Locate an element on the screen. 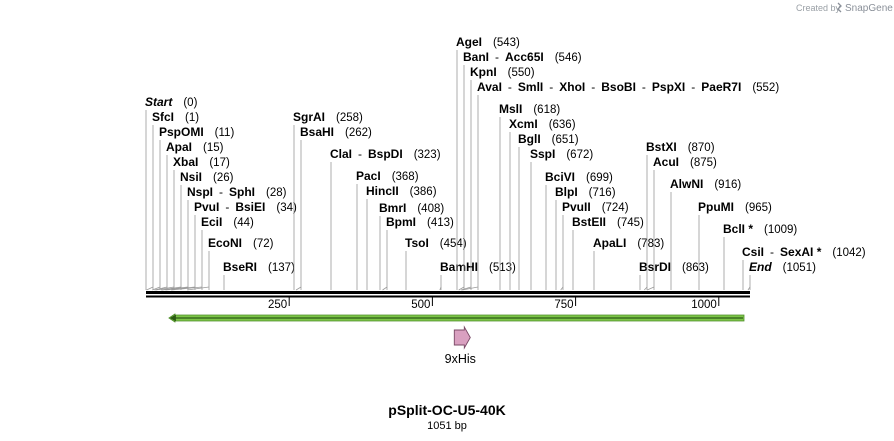  site-name: AgeI is located at coordinates (469, 42).